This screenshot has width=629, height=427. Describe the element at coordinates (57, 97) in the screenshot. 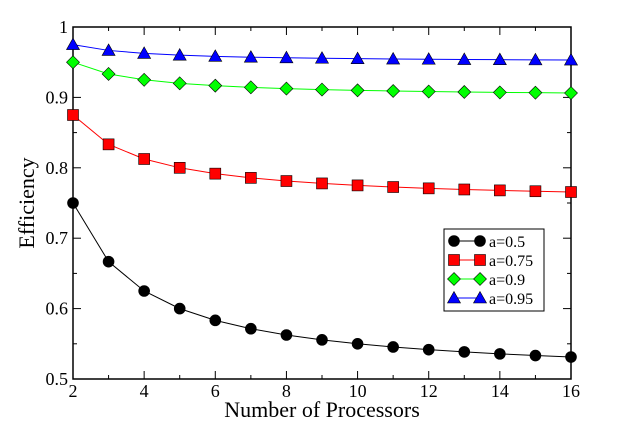

I see `y-tick-label: 0.9` at that location.